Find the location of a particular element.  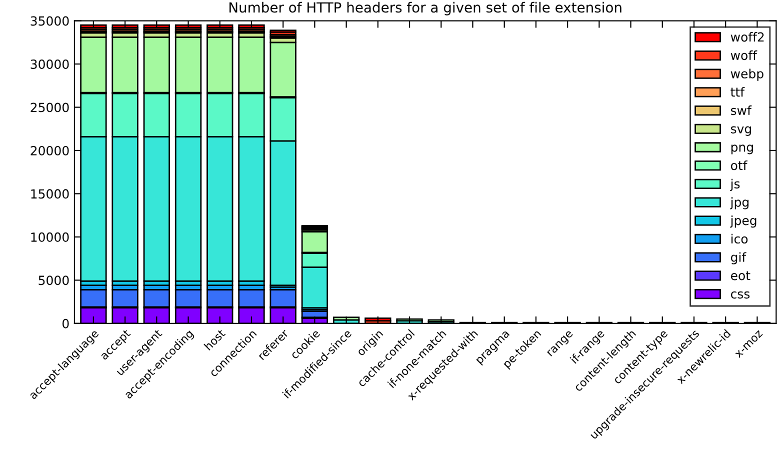

legend-label: webp is located at coordinates (747, 74).